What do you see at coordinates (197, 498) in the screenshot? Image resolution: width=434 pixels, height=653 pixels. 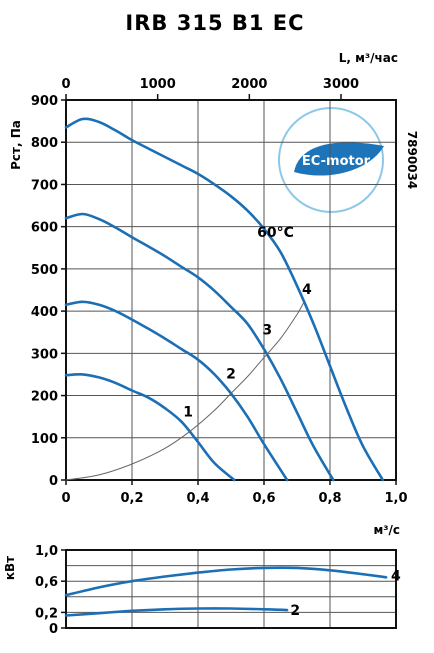 I see `x-tick-label: 0,4` at bounding box center [197, 498].